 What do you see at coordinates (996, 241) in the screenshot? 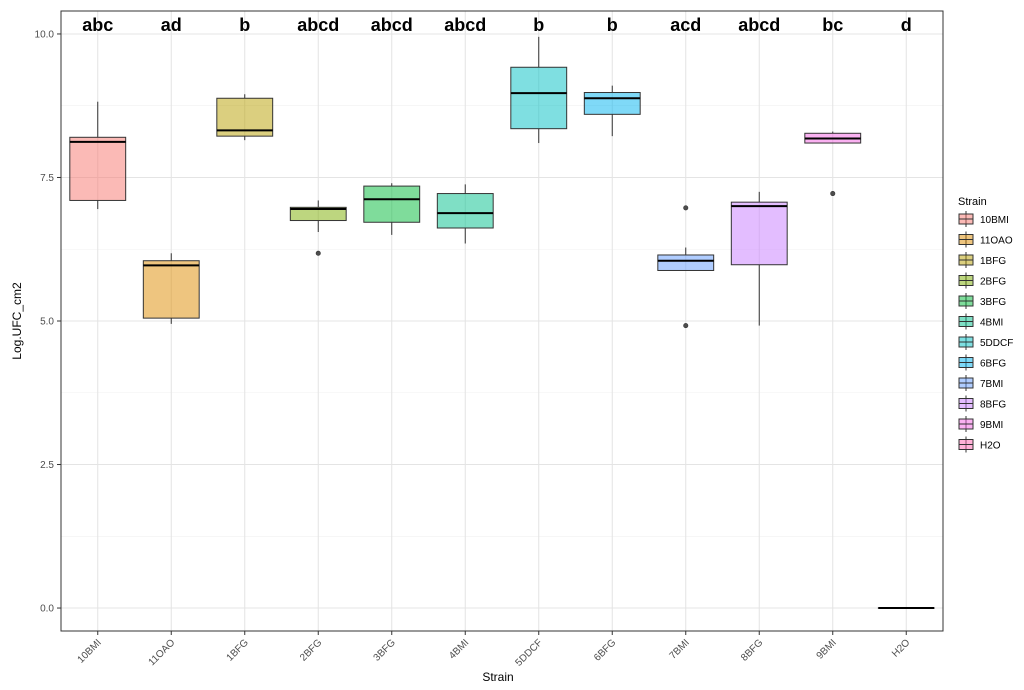
I see `legend-label: 11OAO` at bounding box center [996, 241].